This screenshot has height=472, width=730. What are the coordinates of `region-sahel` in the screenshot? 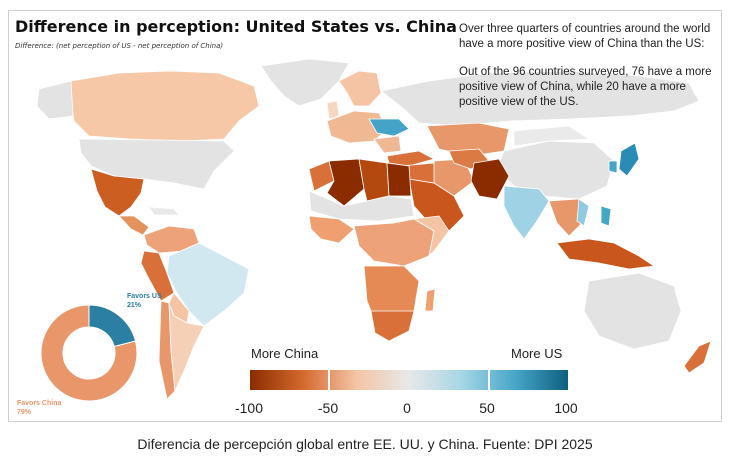 It's located at (361, 206).